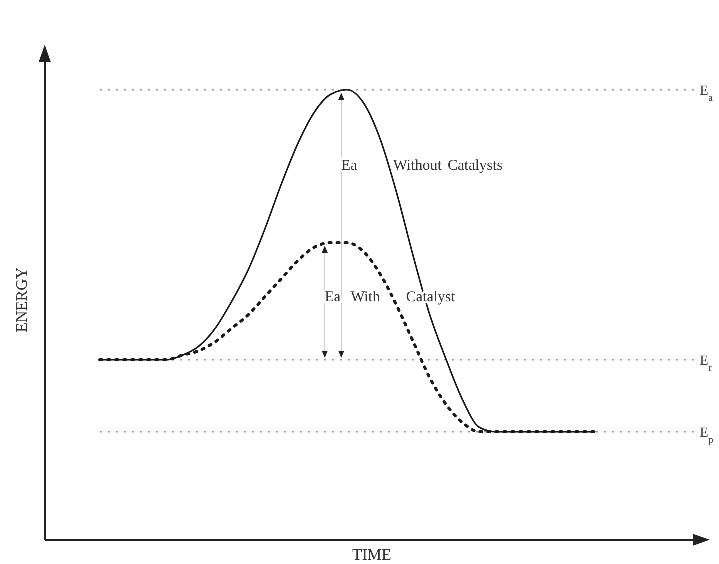  Describe the element at coordinates (707, 94) in the screenshot. I see `ref-line-label: E$_{a}$` at that location.